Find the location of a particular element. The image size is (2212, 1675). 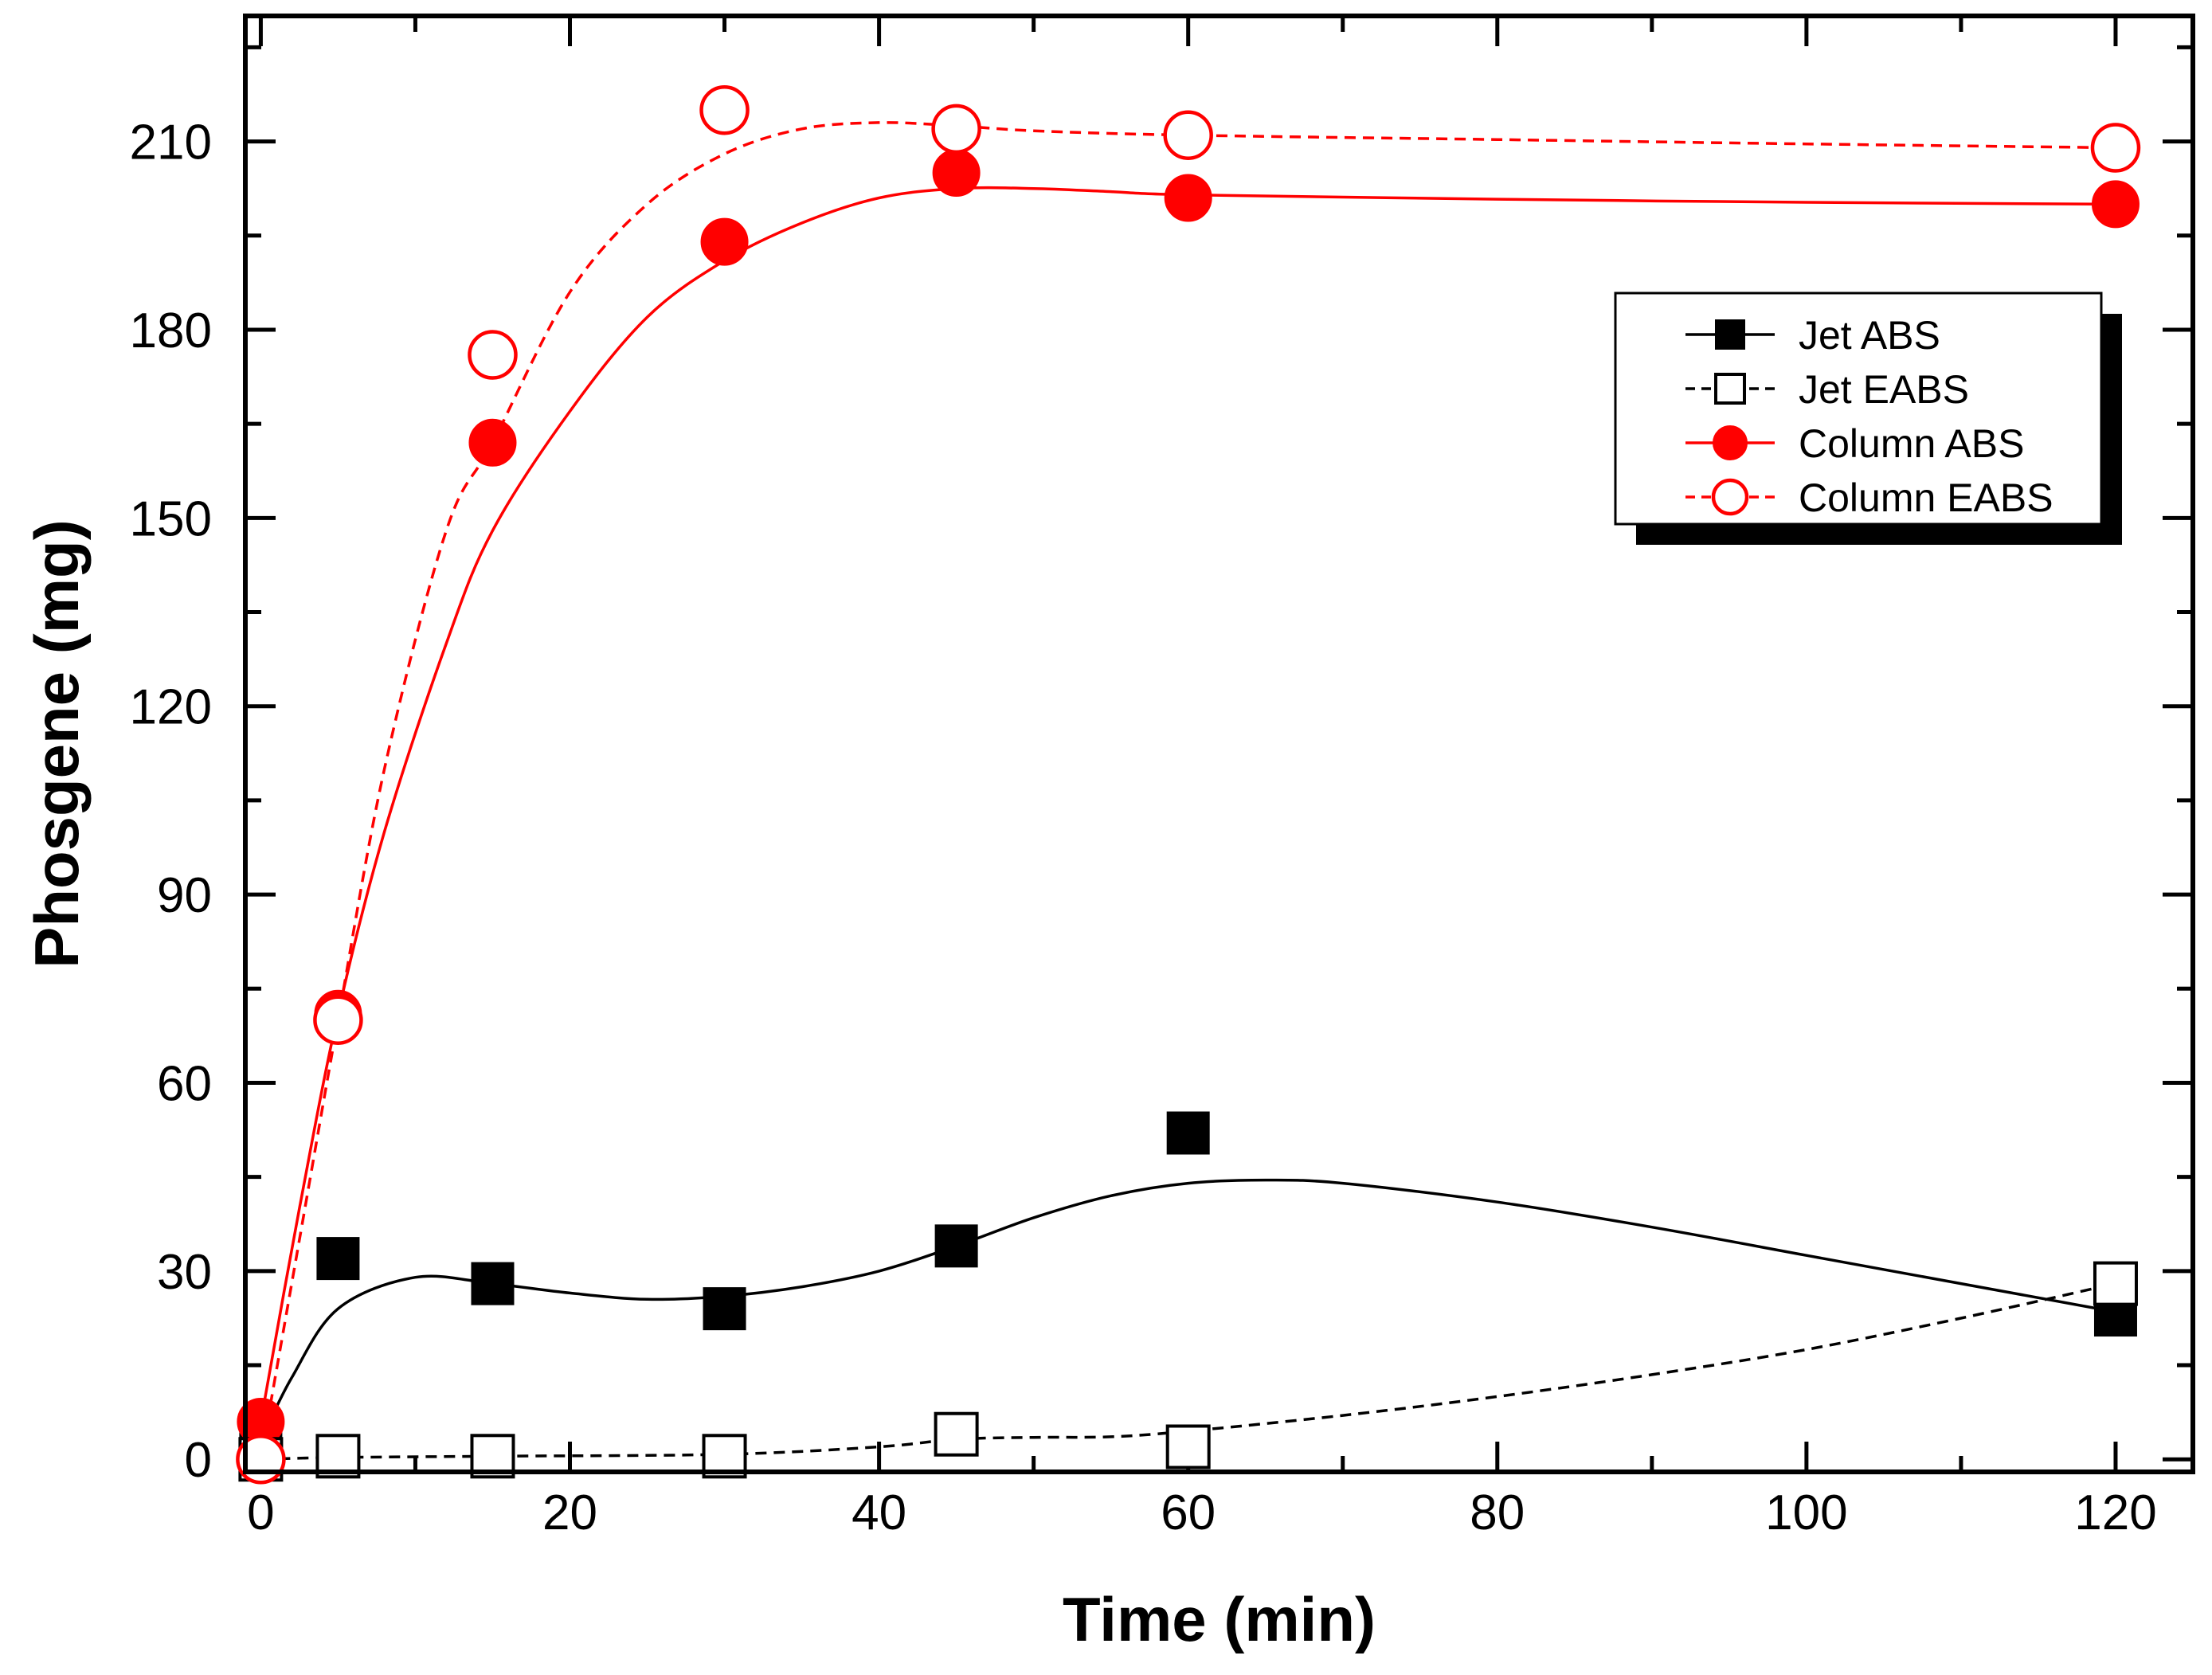

x-tick-label: 60 is located at coordinates (1188, 1513).